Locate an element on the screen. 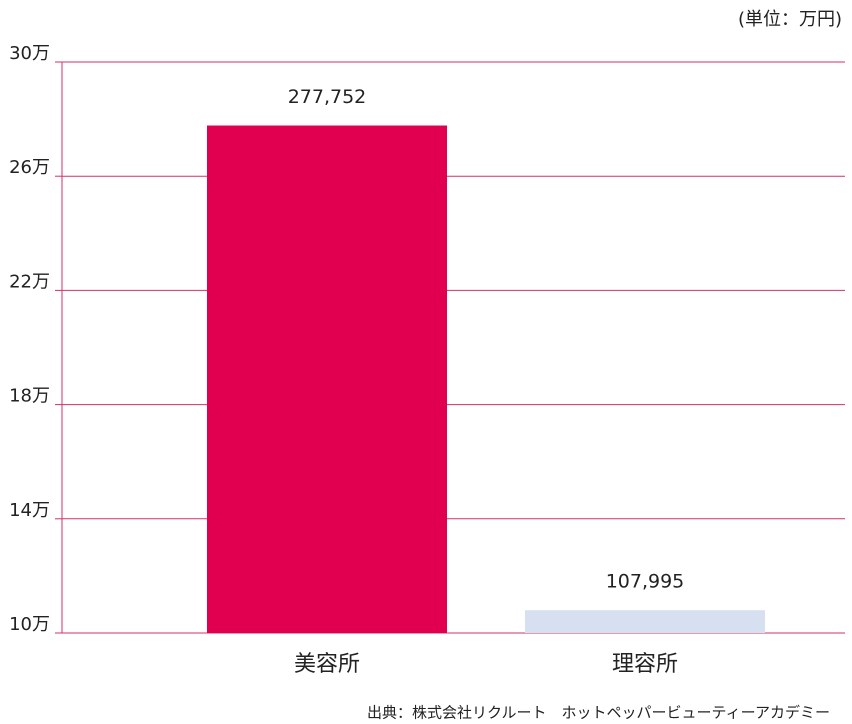 The height and width of the screenshot is (724, 852). y-tick-label: 30万 is located at coordinates (29, 53).